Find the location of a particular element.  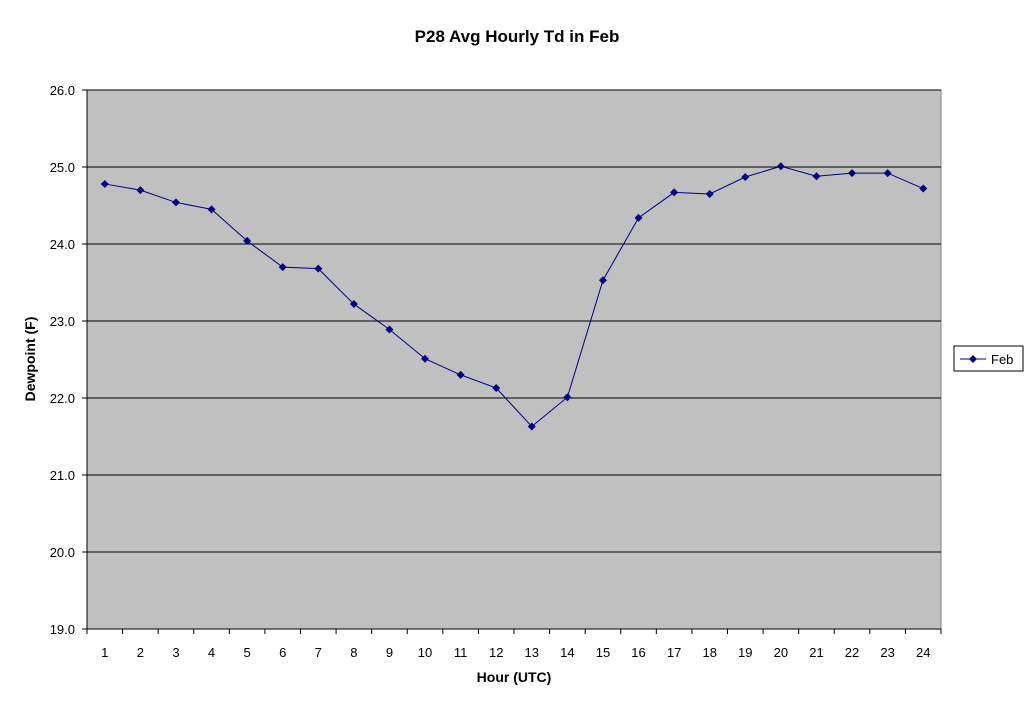

y-tick-label: 19.0 is located at coordinates (62, 629).